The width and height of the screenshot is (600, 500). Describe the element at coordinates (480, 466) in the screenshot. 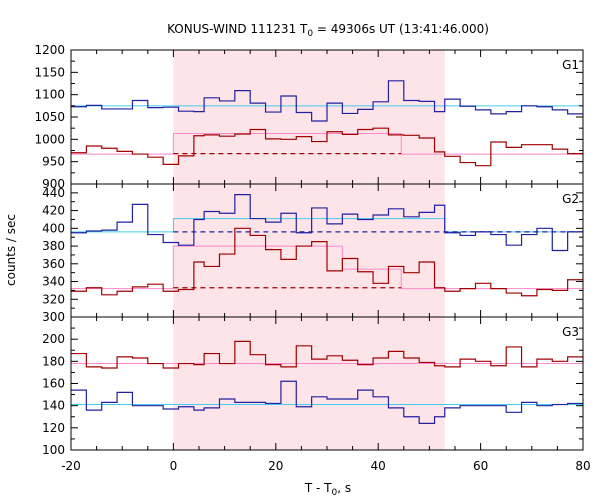

I see `x-tick-label: 60` at that location.